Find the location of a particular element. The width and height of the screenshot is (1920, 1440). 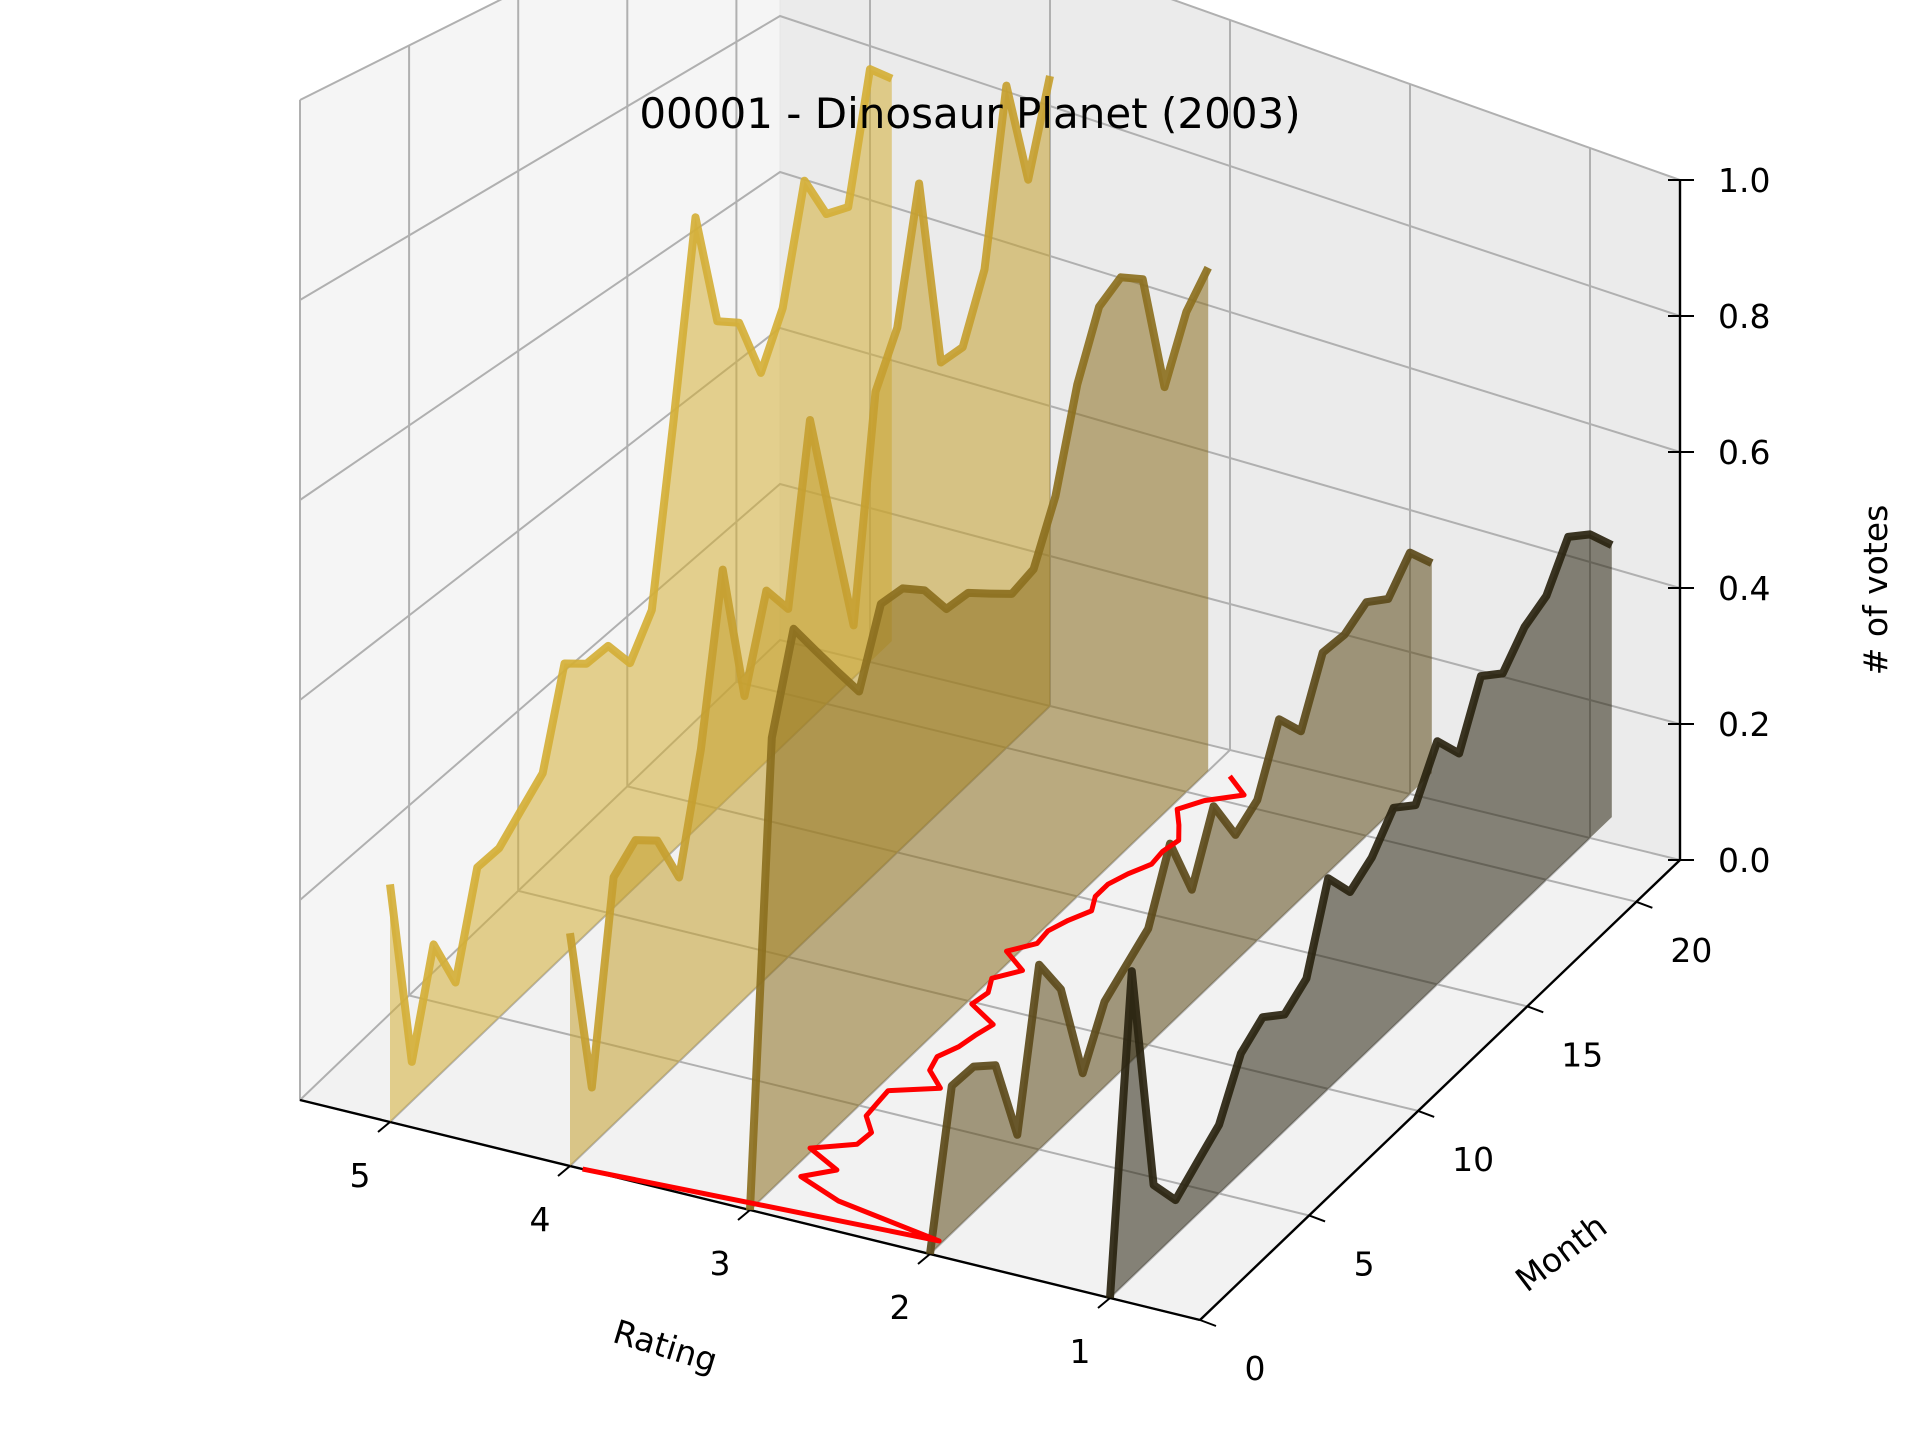

y-tick-label: 5 is located at coordinates (1364, 1263).